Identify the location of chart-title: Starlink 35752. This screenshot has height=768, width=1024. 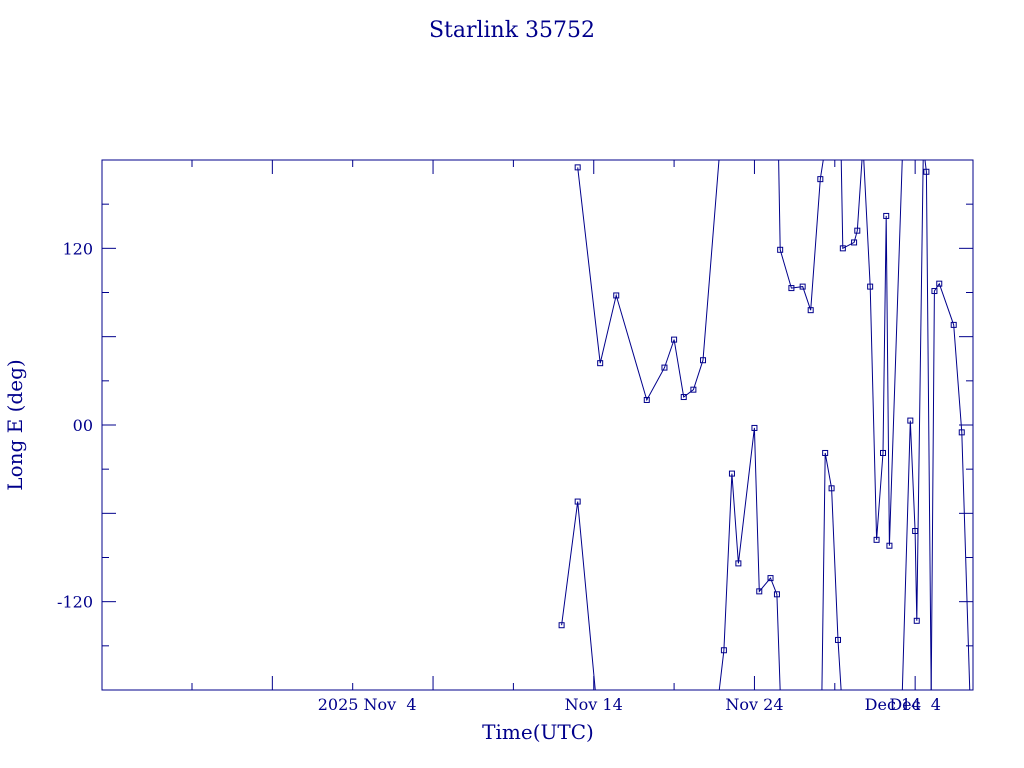
(512, 30).